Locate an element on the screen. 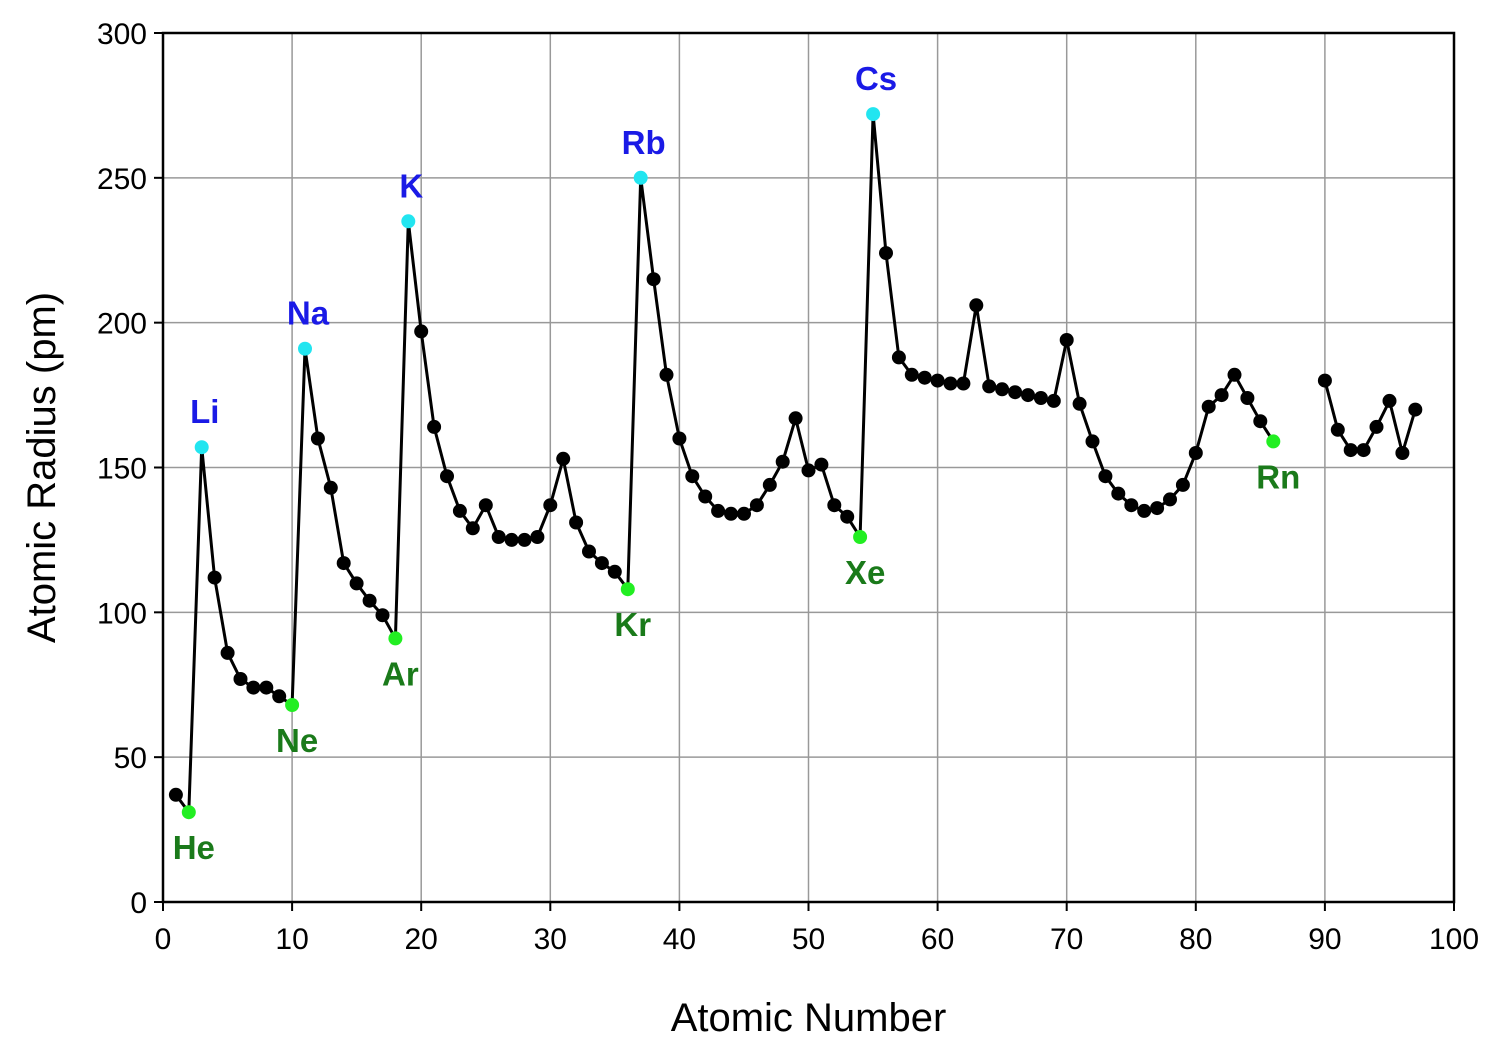  x-tick-label: 10 is located at coordinates (291, 939).